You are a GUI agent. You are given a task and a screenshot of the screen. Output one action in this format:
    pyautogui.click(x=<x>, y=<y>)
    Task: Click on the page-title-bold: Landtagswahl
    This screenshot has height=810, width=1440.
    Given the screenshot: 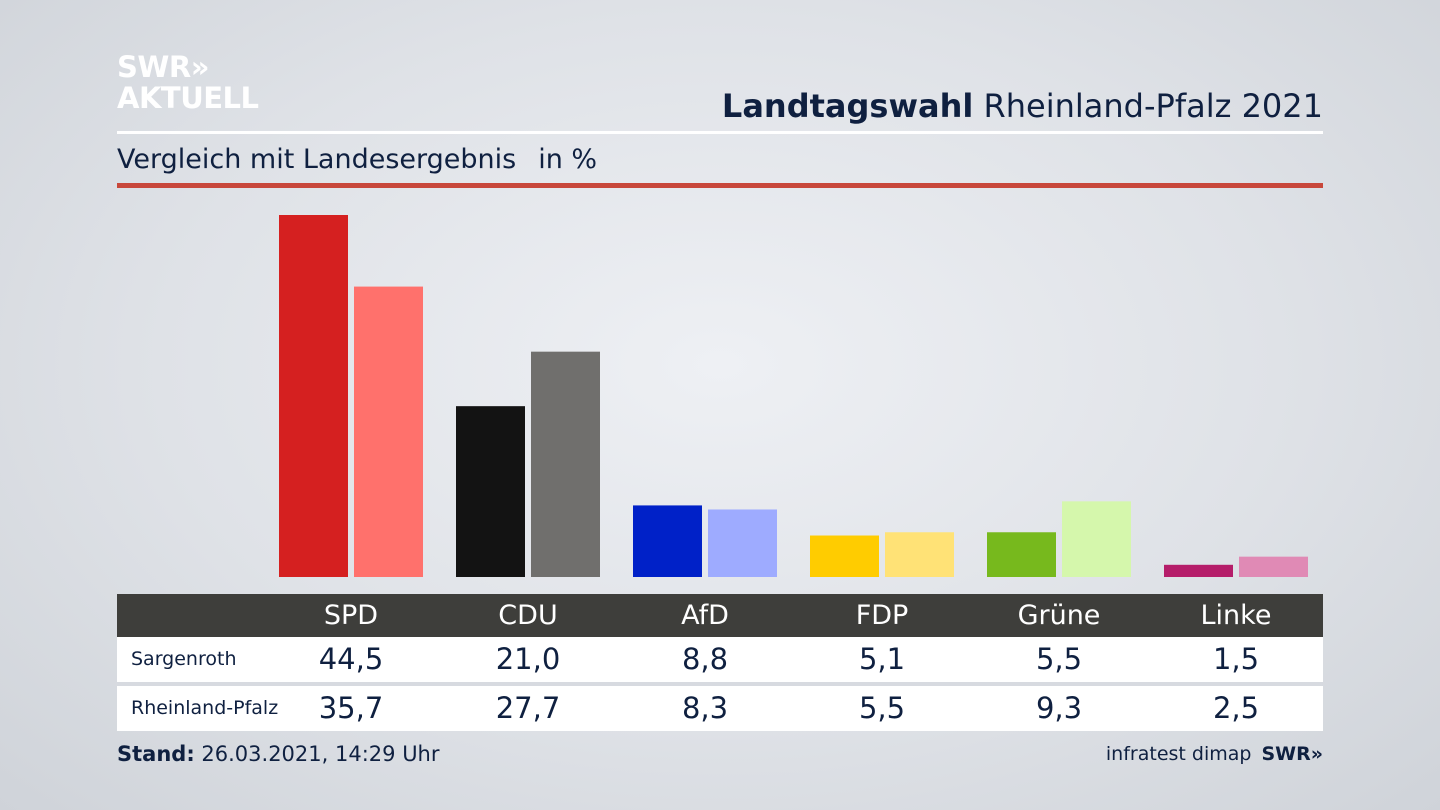 What is the action you would take?
    pyautogui.click(x=847, y=106)
    